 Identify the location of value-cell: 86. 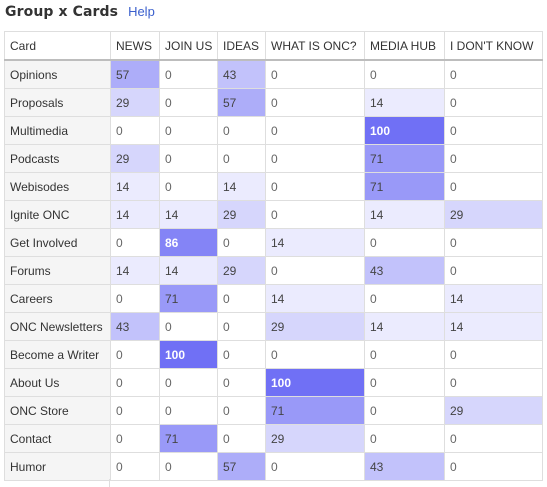
(188, 242).